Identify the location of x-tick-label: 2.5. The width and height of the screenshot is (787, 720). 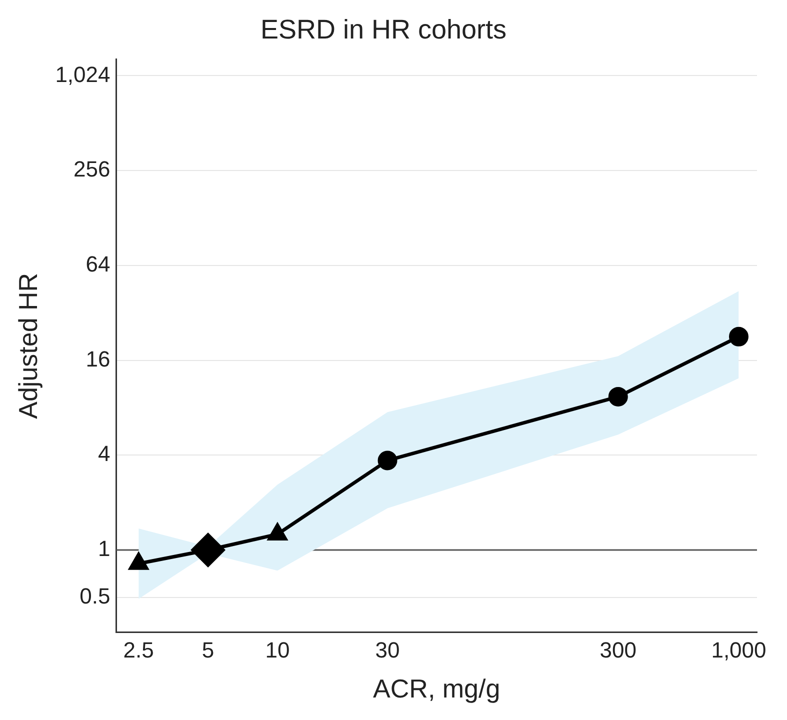
(138, 650).